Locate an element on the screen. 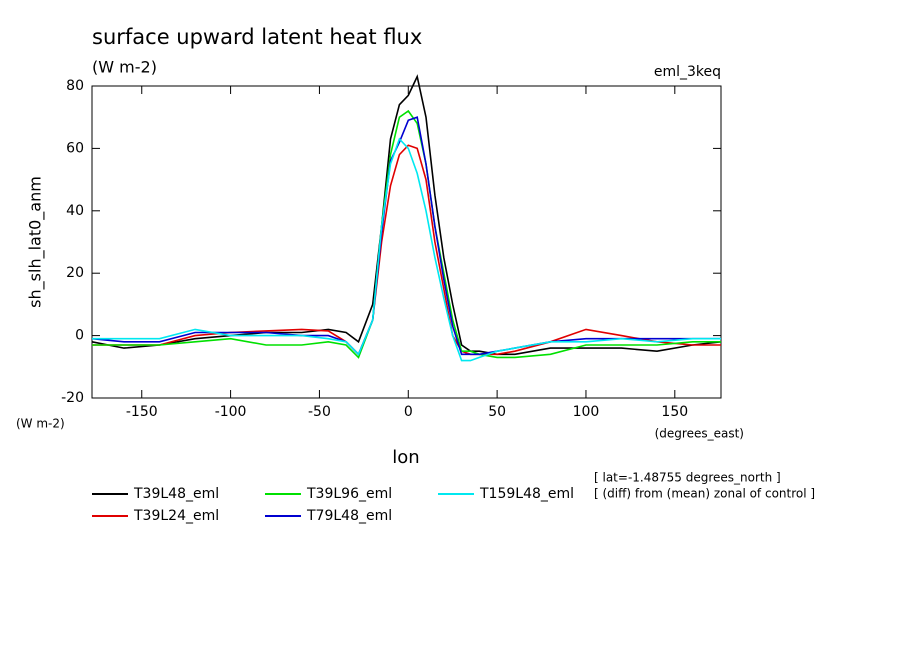 The height and width of the screenshot is (654, 904). y-tick-label: -20 is located at coordinates (72, 398).